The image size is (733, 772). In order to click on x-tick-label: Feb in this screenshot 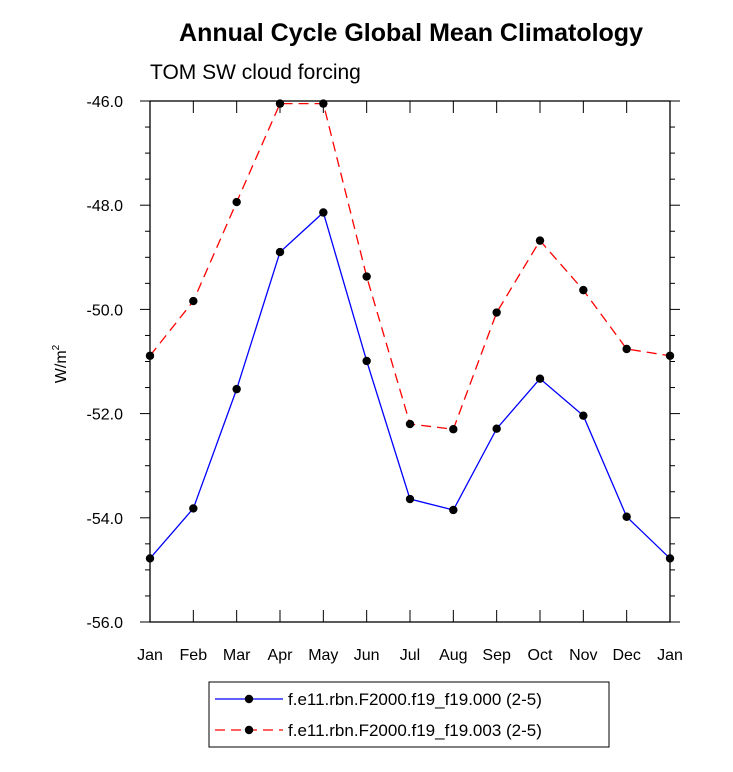, I will do `click(194, 655)`.